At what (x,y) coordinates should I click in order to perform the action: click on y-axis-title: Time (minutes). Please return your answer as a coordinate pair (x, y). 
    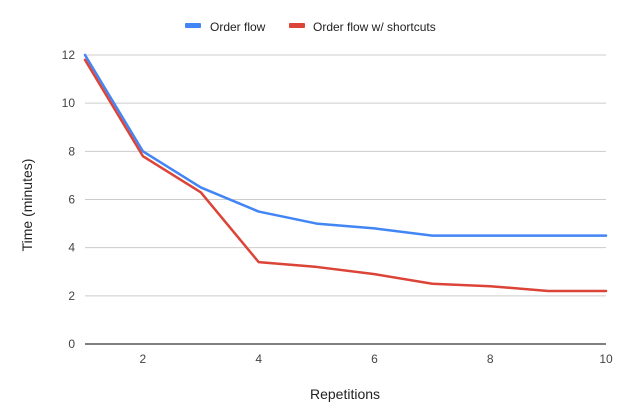
    Looking at the image, I should click on (27, 205).